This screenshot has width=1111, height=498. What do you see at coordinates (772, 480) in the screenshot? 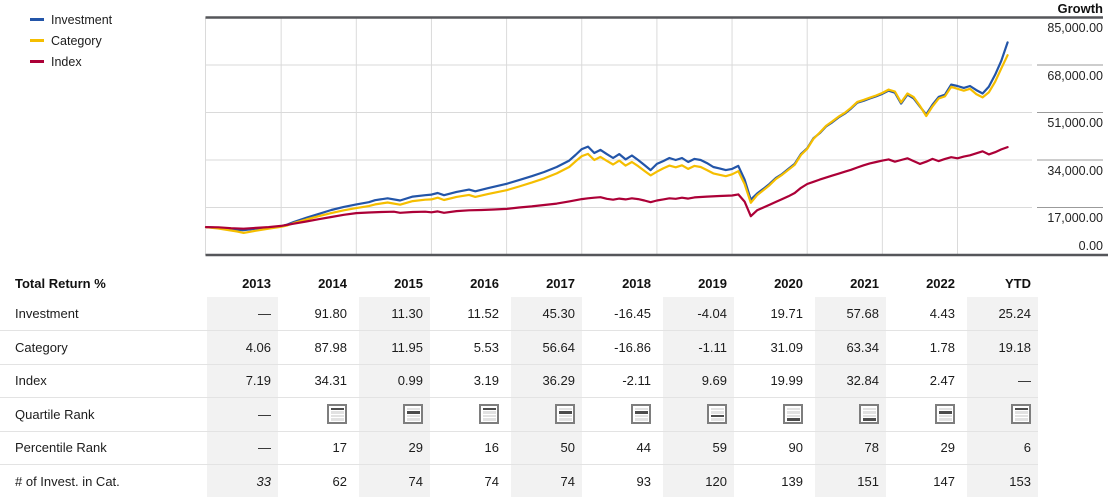
I see `table-cell: 139` at bounding box center [772, 480].